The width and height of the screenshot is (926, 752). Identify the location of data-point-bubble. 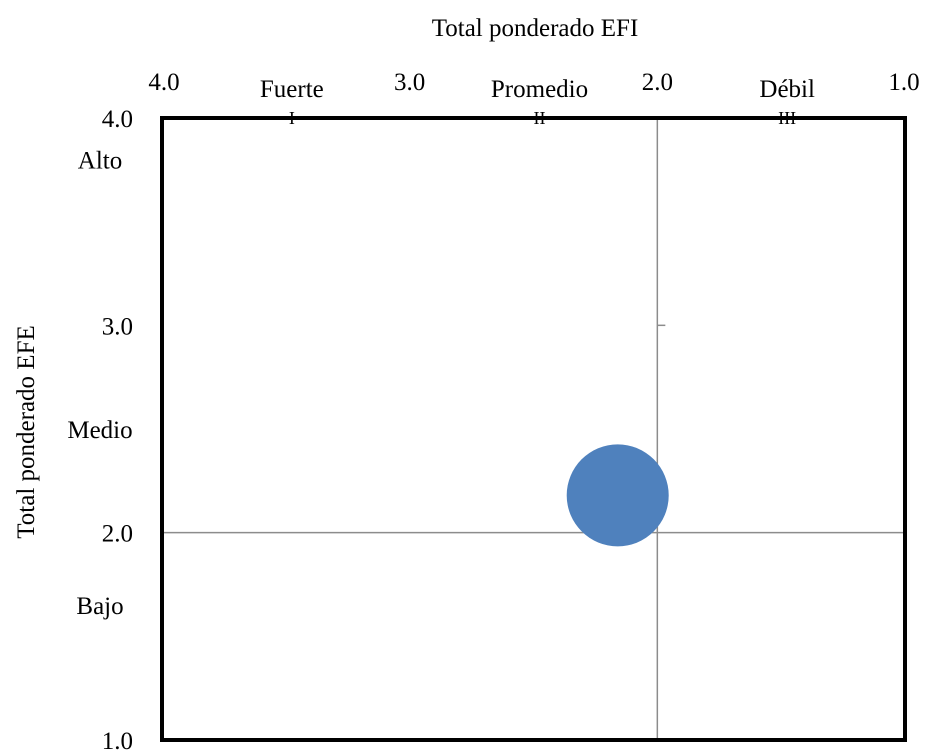
(617, 495).